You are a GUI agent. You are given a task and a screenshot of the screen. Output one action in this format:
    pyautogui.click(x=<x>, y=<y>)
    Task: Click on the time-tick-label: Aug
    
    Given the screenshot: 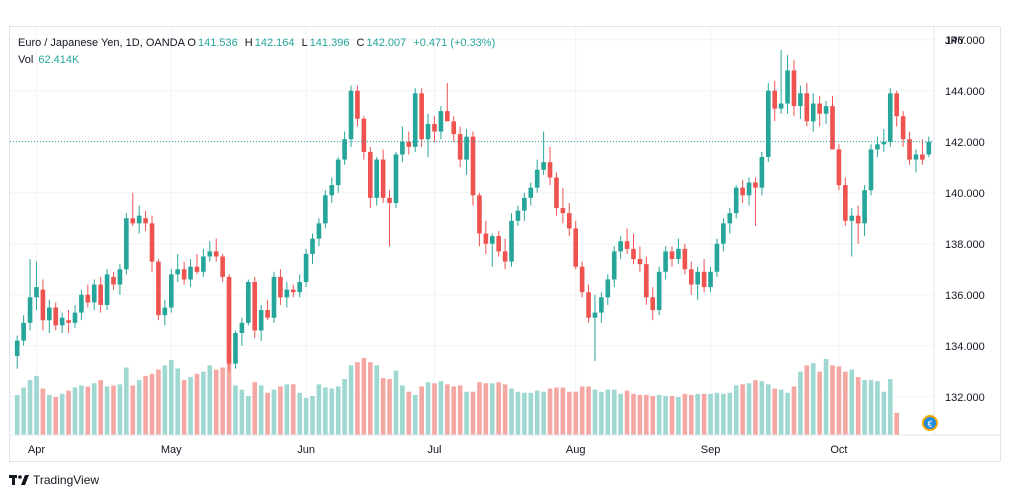 What is the action you would take?
    pyautogui.click(x=576, y=450)
    